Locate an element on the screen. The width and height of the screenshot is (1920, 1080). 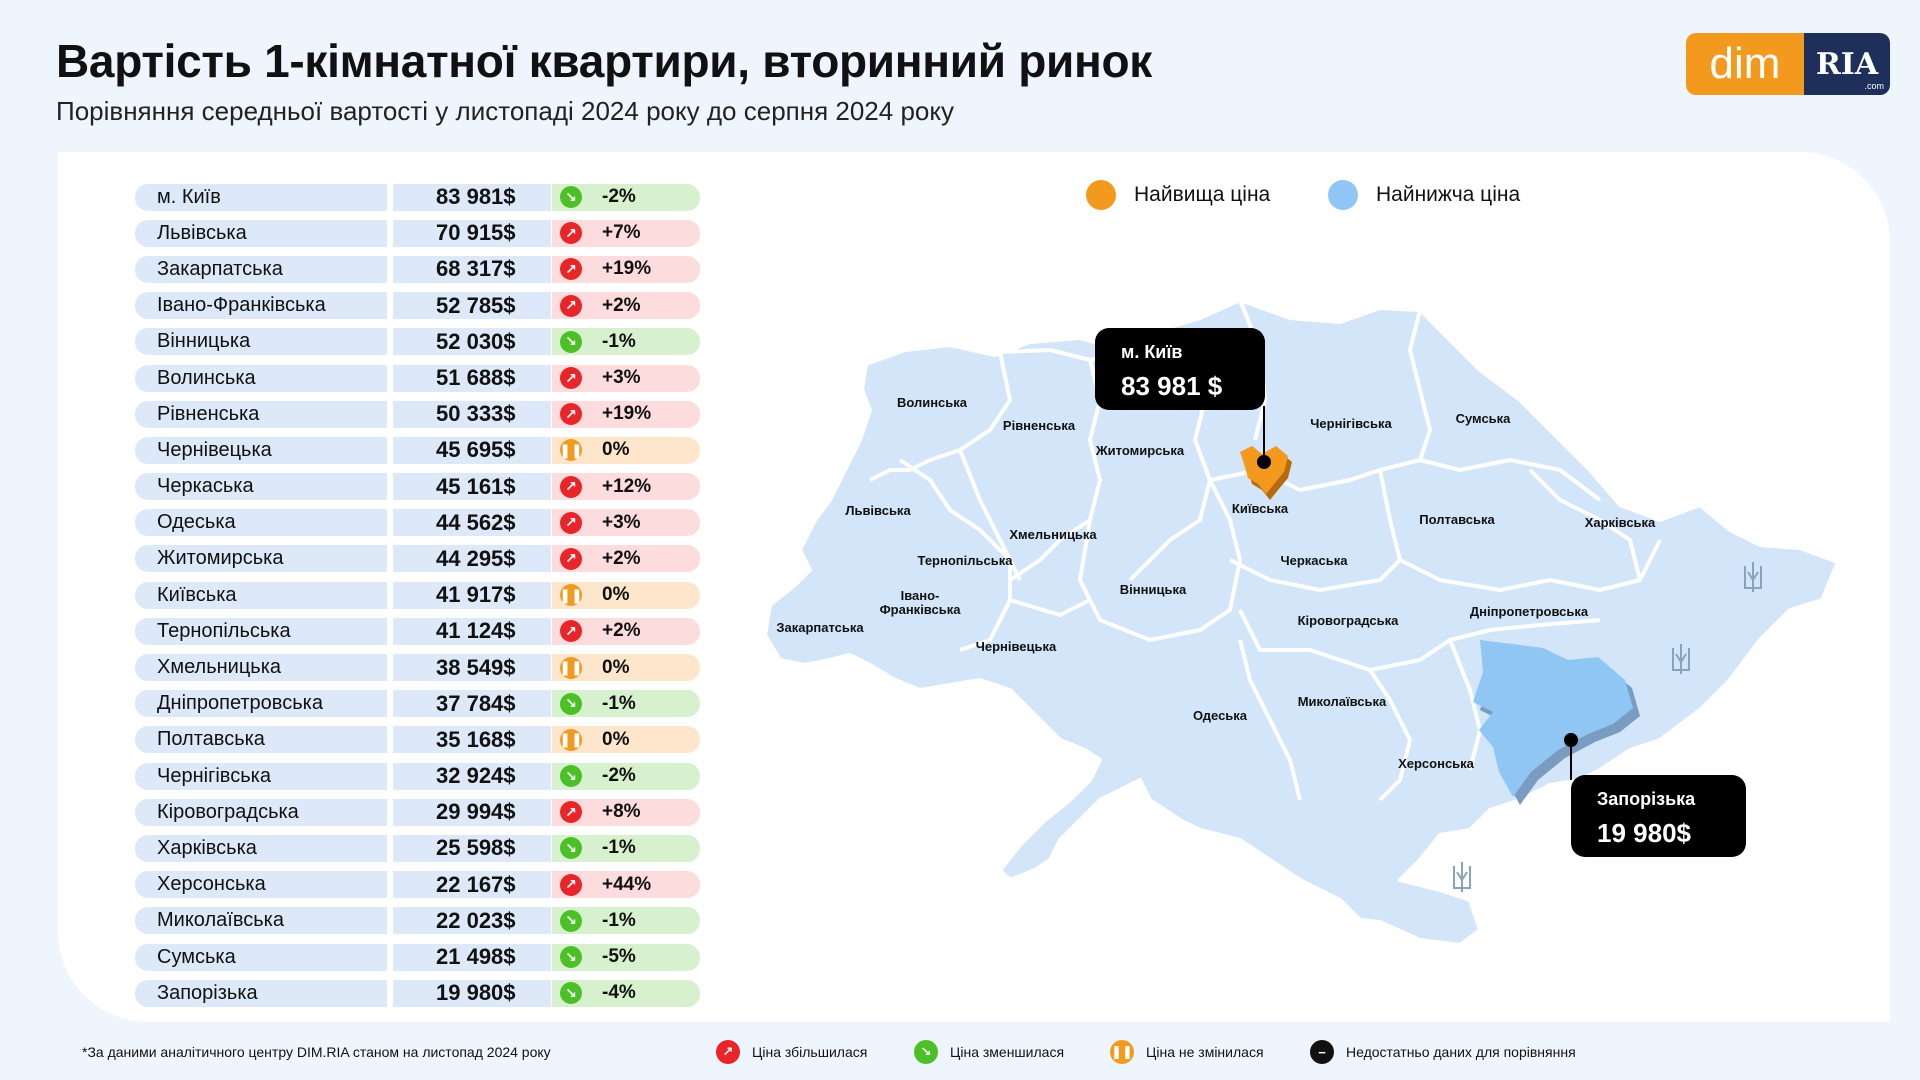
region-name: Черкаська is located at coordinates (261, 487).